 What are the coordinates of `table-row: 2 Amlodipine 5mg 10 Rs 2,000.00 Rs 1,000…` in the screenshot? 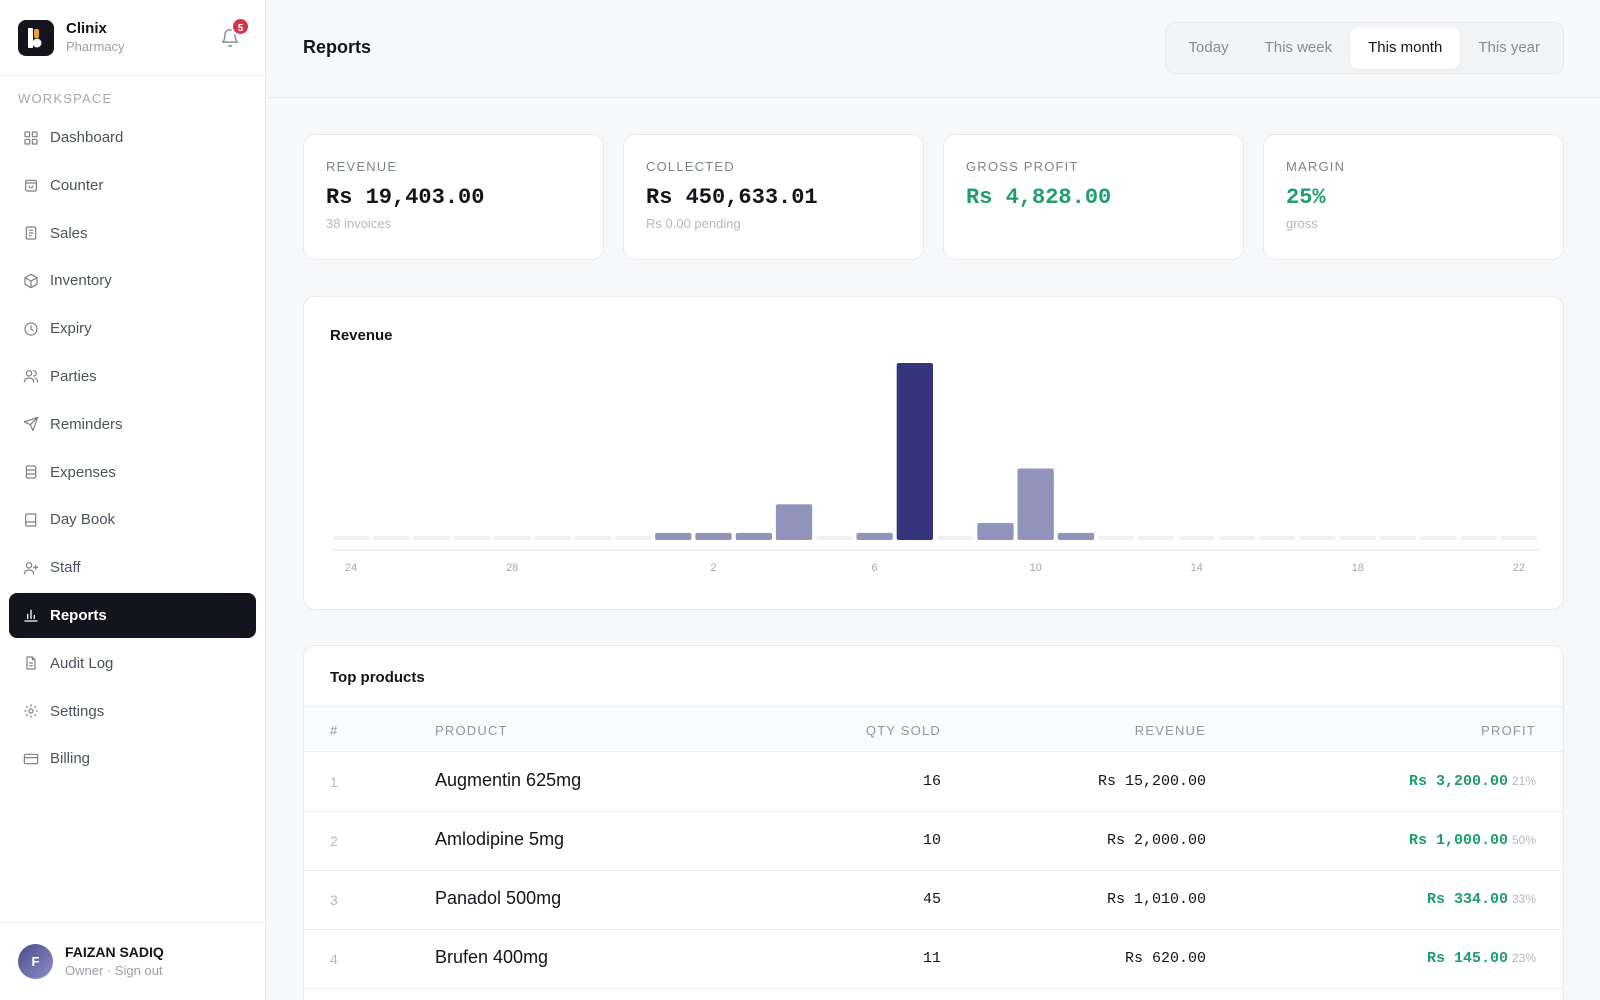 It's located at (933, 841).